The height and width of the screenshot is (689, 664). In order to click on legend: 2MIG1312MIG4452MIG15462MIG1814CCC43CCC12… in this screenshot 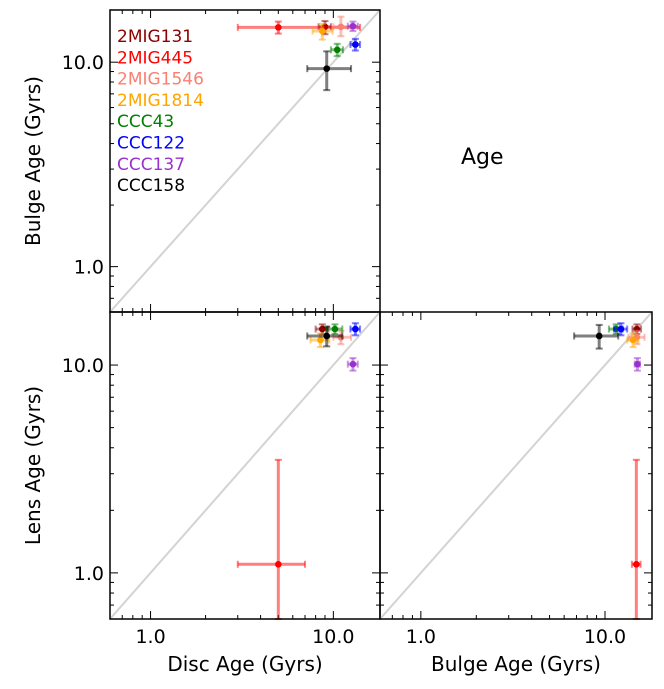, I will do `click(160, 111)`.